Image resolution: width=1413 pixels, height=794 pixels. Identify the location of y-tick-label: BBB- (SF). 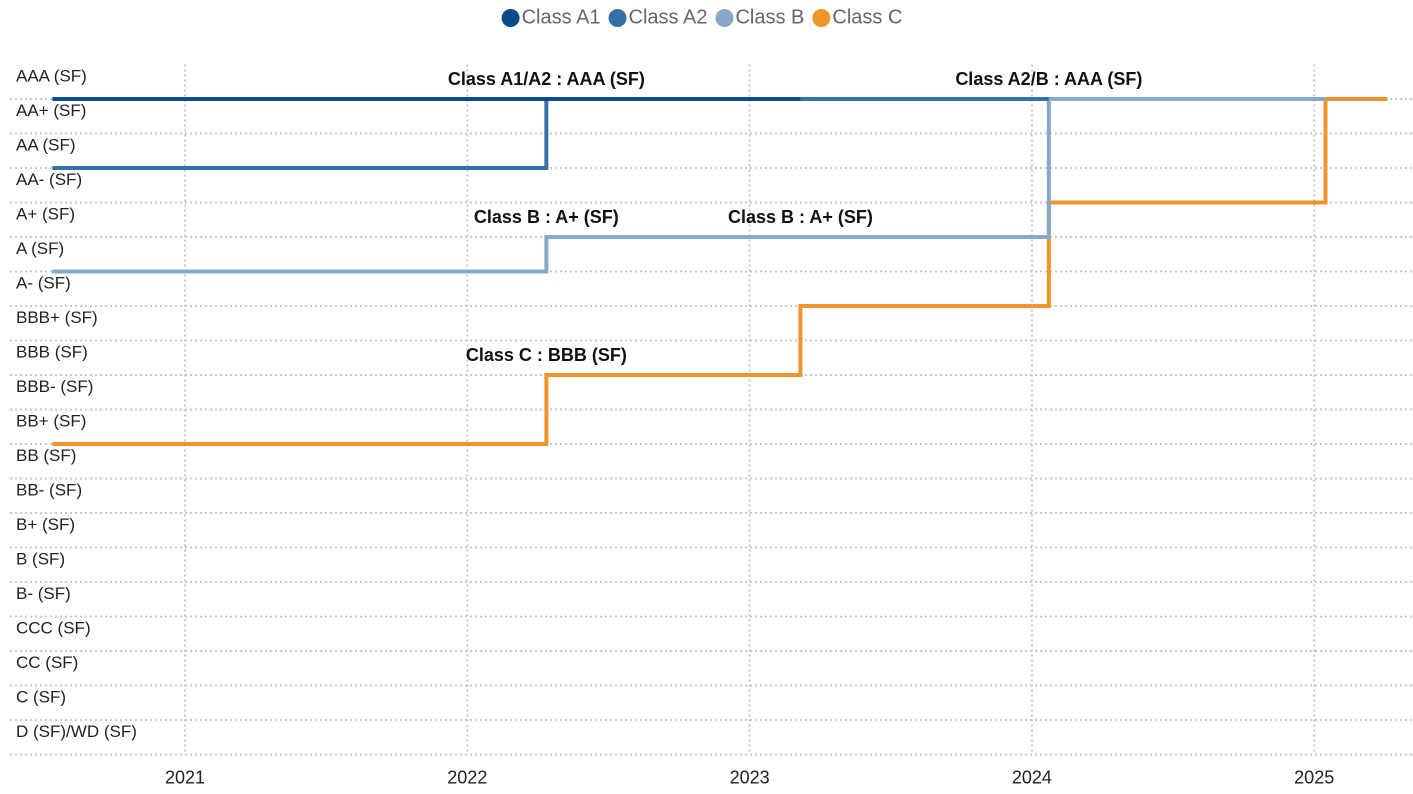
(54, 386).